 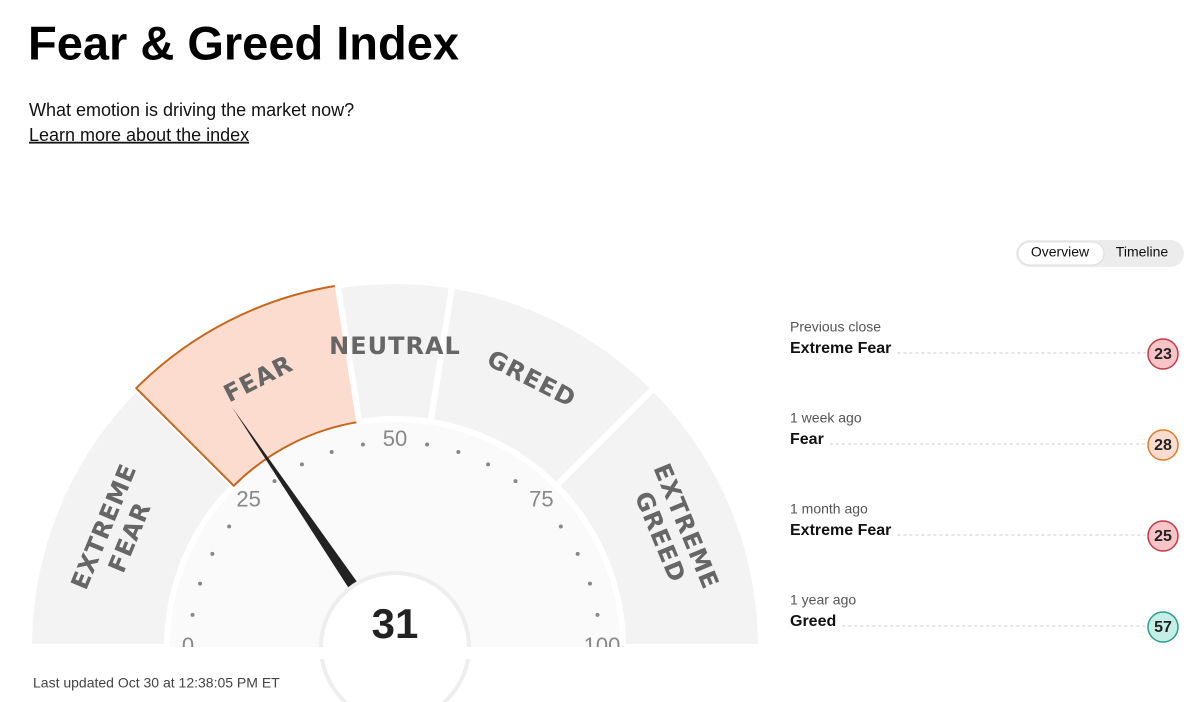 What do you see at coordinates (248, 498) in the screenshot?
I see `tick-label: 25` at bounding box center [248, 498].